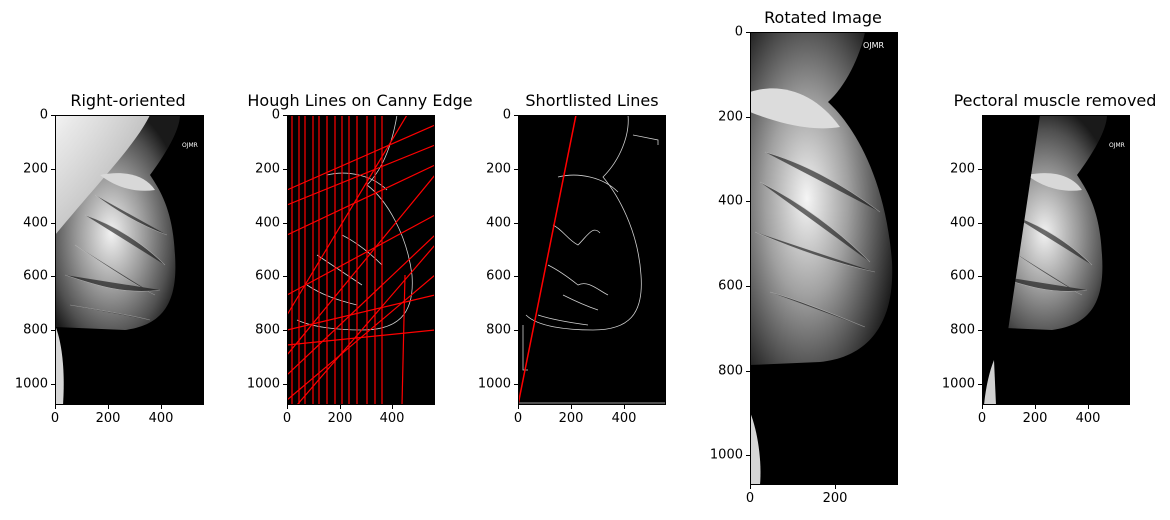 The image size is (1170, 520). I want to click on shortlisted-lines-image, so click(592, 260).